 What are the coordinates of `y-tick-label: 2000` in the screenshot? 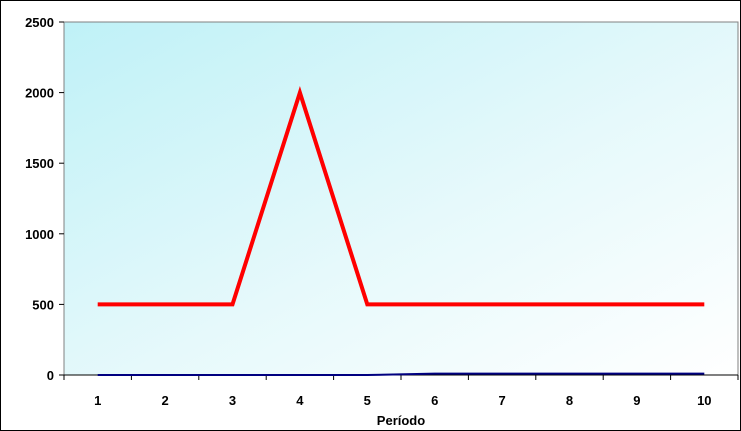 It's located at (39, 93).